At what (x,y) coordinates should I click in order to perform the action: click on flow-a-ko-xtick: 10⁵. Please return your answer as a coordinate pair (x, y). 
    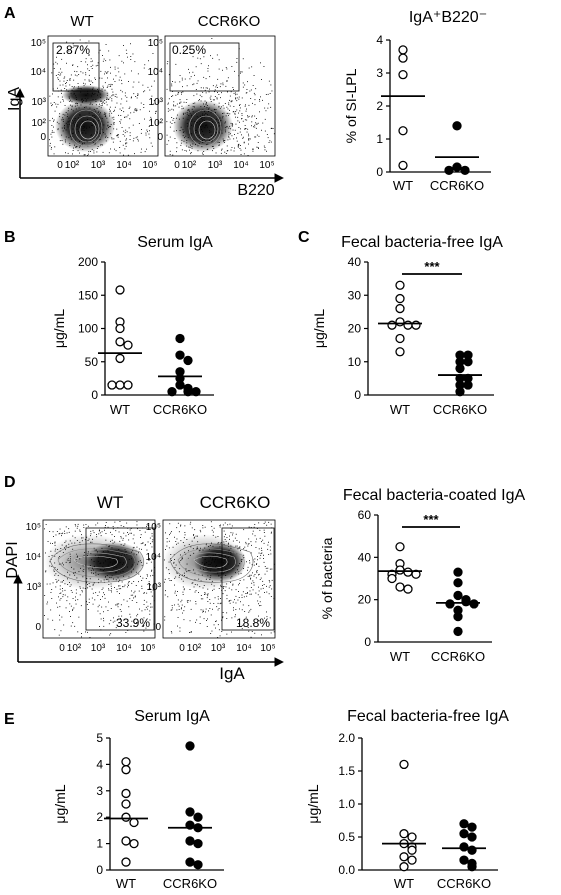
    Looking at the image, I should click on (266, 165).